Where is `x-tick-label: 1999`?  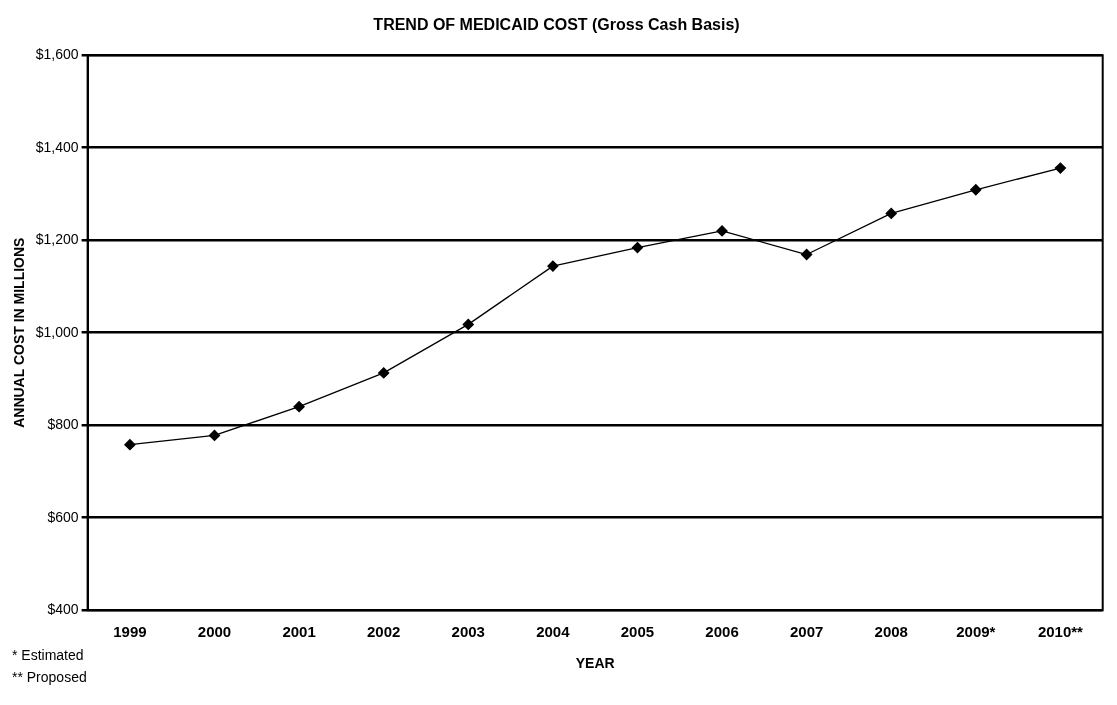
x-tick-label: 1999 is located at coordinates (130, 632).